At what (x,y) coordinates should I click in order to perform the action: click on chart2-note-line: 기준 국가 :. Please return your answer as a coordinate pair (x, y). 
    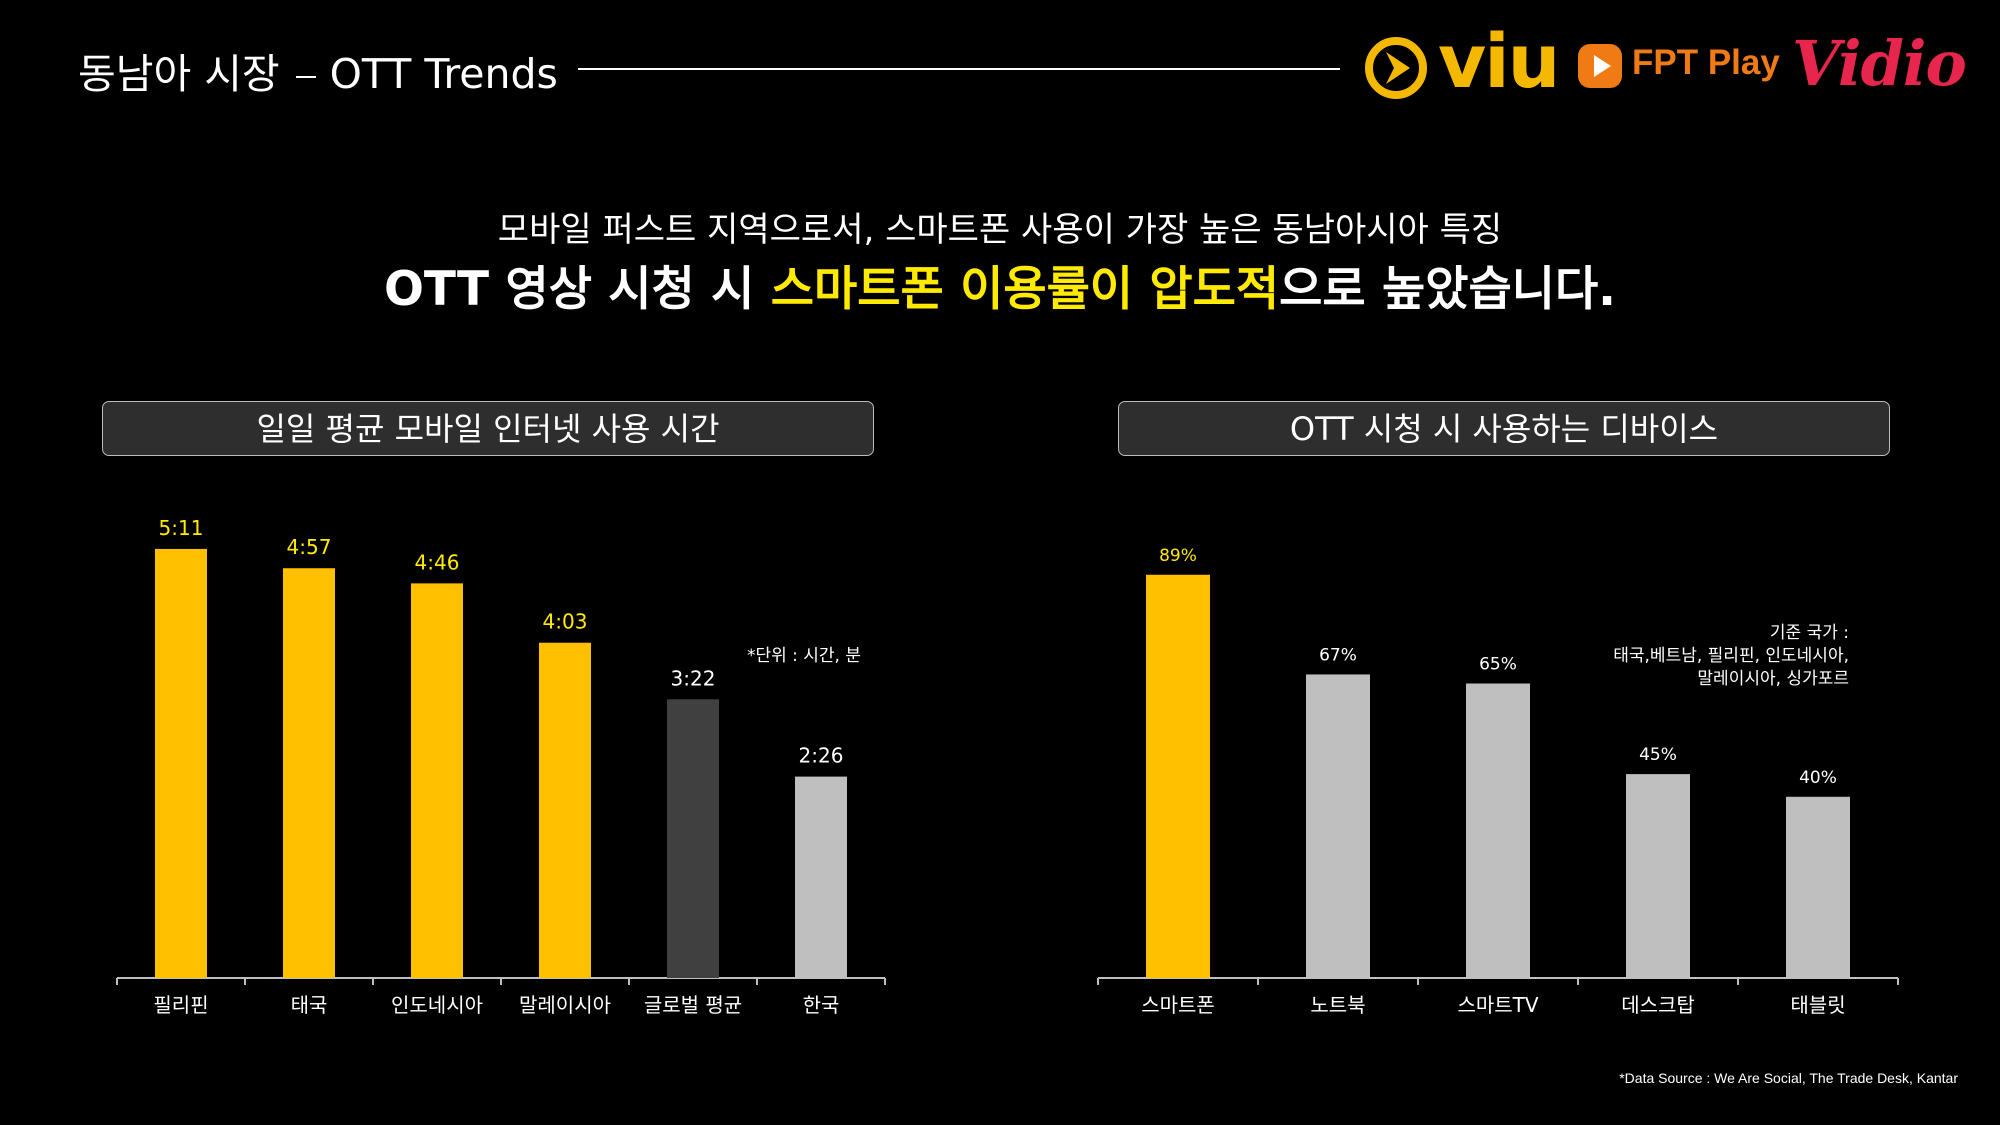
    Looking at the image, I should click on (1809, 633).